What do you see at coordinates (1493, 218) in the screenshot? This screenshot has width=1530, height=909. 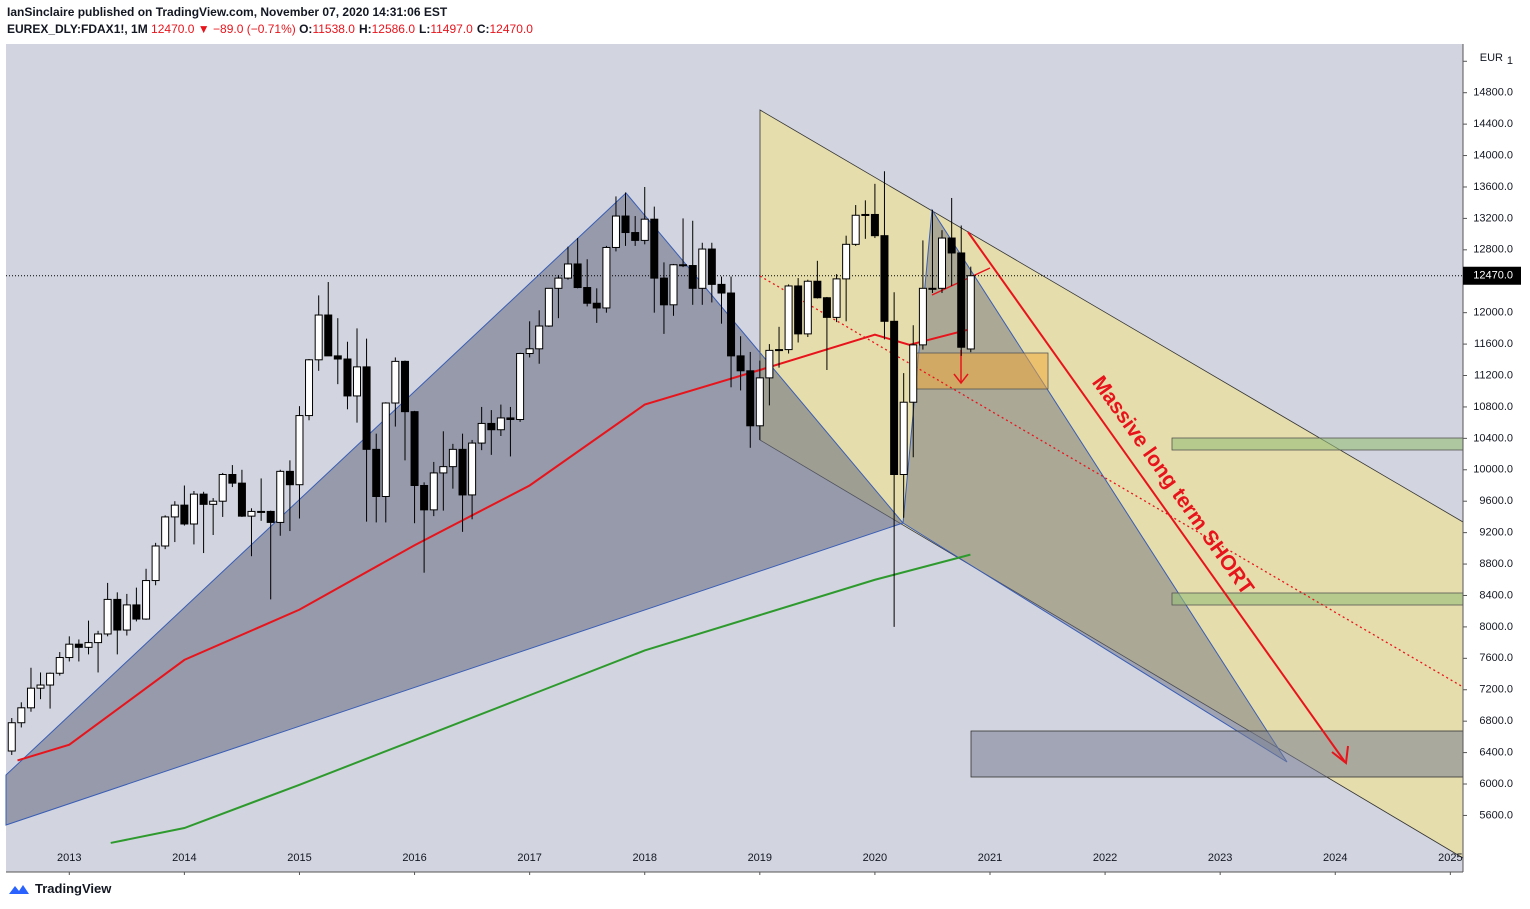 I see `y-tick-label: 13200.0` at bounding box center [1493, 218].